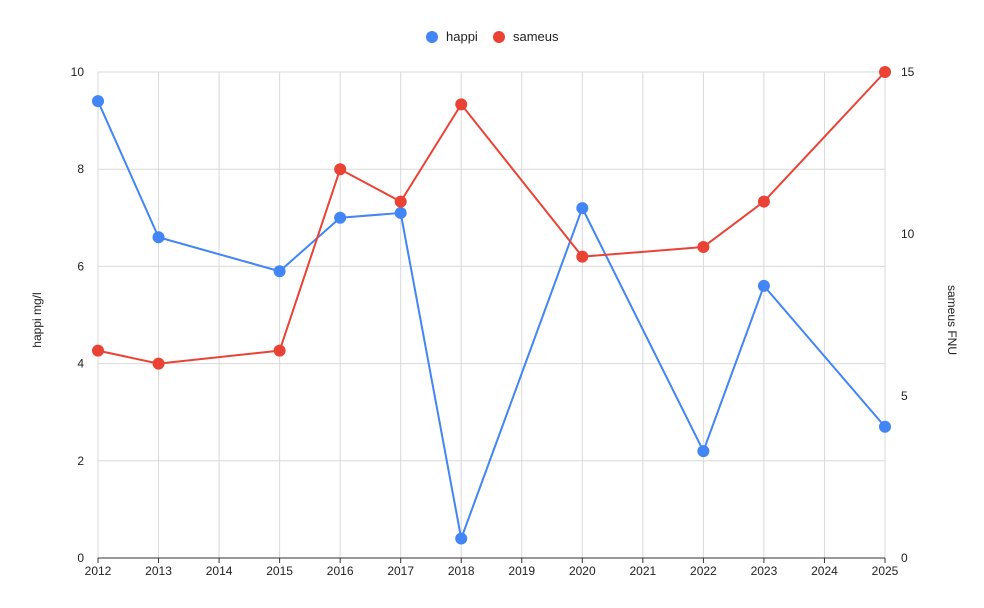 The image size is (984, 608). What do you see at coordinates (499, 37) in the screenshot?
I see `legend-swatch-sameus` at bounding box center [499, 37].